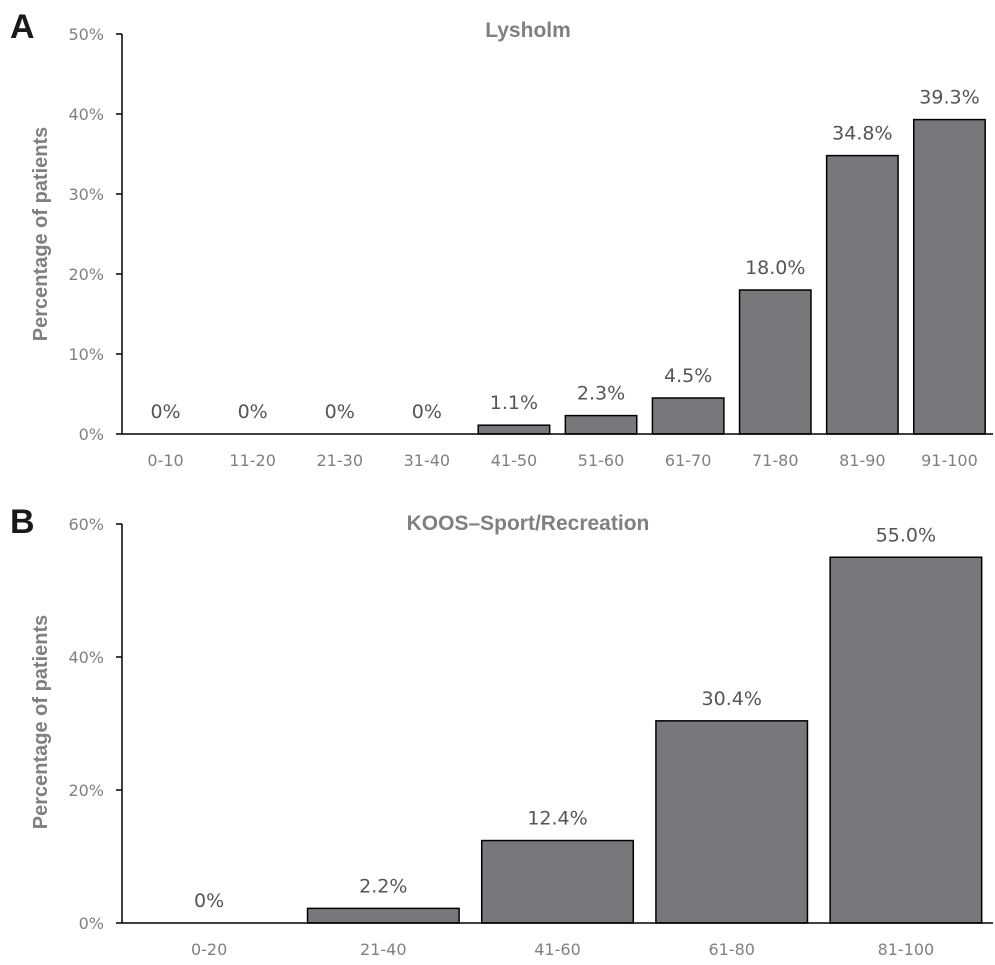 The height and width of the screenshot is (965, 995). What do you see at coordinates (165, 460) in the screenshot?
I see `x-tick-label: 0-10` at bounding box center [165, 460].